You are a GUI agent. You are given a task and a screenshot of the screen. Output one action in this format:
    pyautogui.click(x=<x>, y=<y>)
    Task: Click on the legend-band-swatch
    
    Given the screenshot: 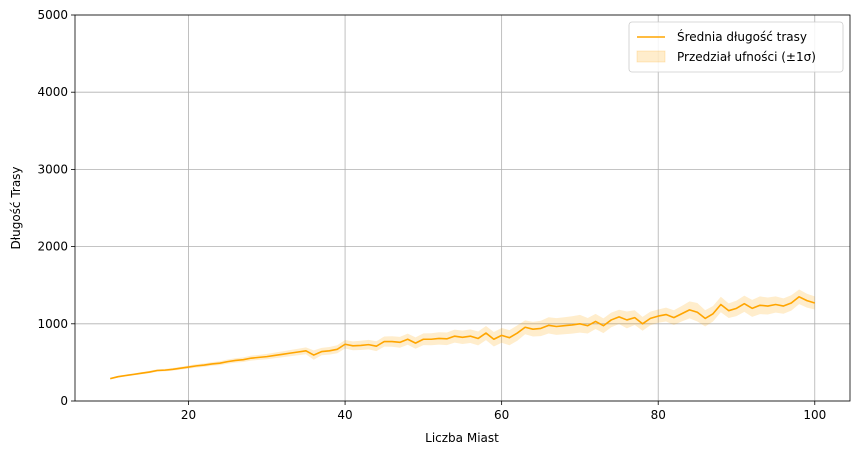 What is the action you would take?
    pyautogui.click(x=651, y=56)
    